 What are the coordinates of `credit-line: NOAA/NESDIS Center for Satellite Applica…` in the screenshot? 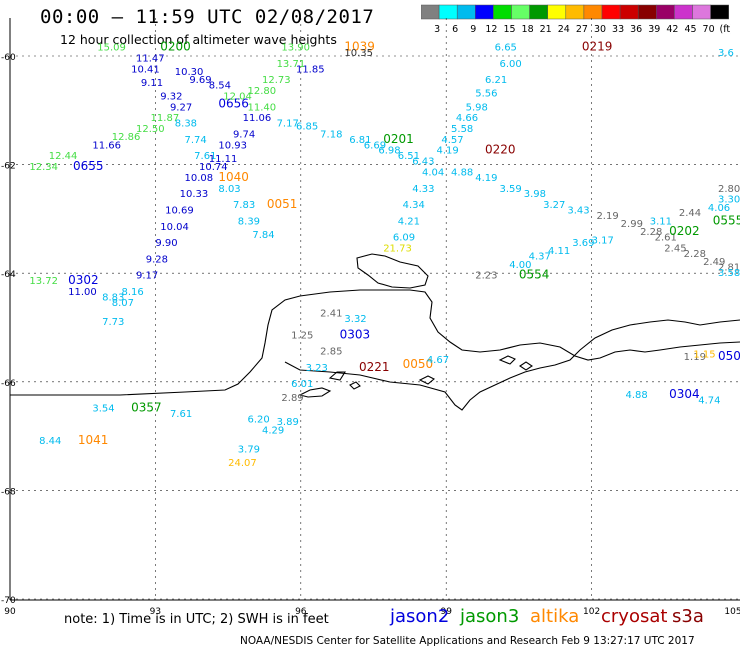 It's located at (467, 641).